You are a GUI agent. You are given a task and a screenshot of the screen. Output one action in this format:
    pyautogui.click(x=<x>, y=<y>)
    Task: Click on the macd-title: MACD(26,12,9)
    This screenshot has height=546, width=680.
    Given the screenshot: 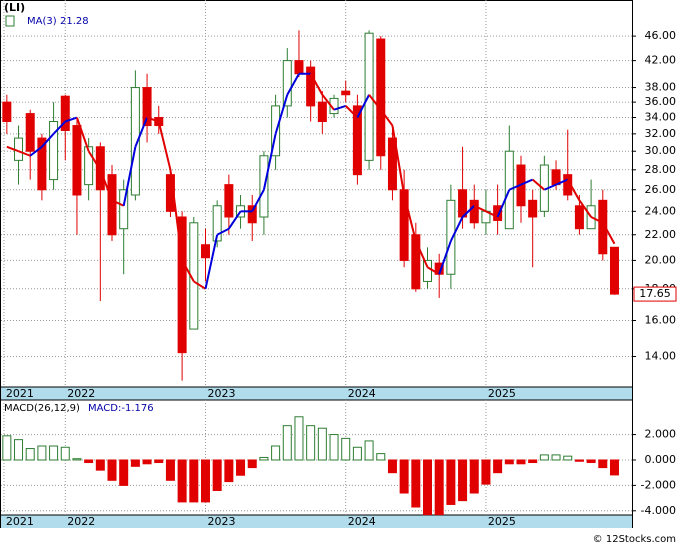 What is the action you would take?
    pyautogui.click(x=42, y=408)
    